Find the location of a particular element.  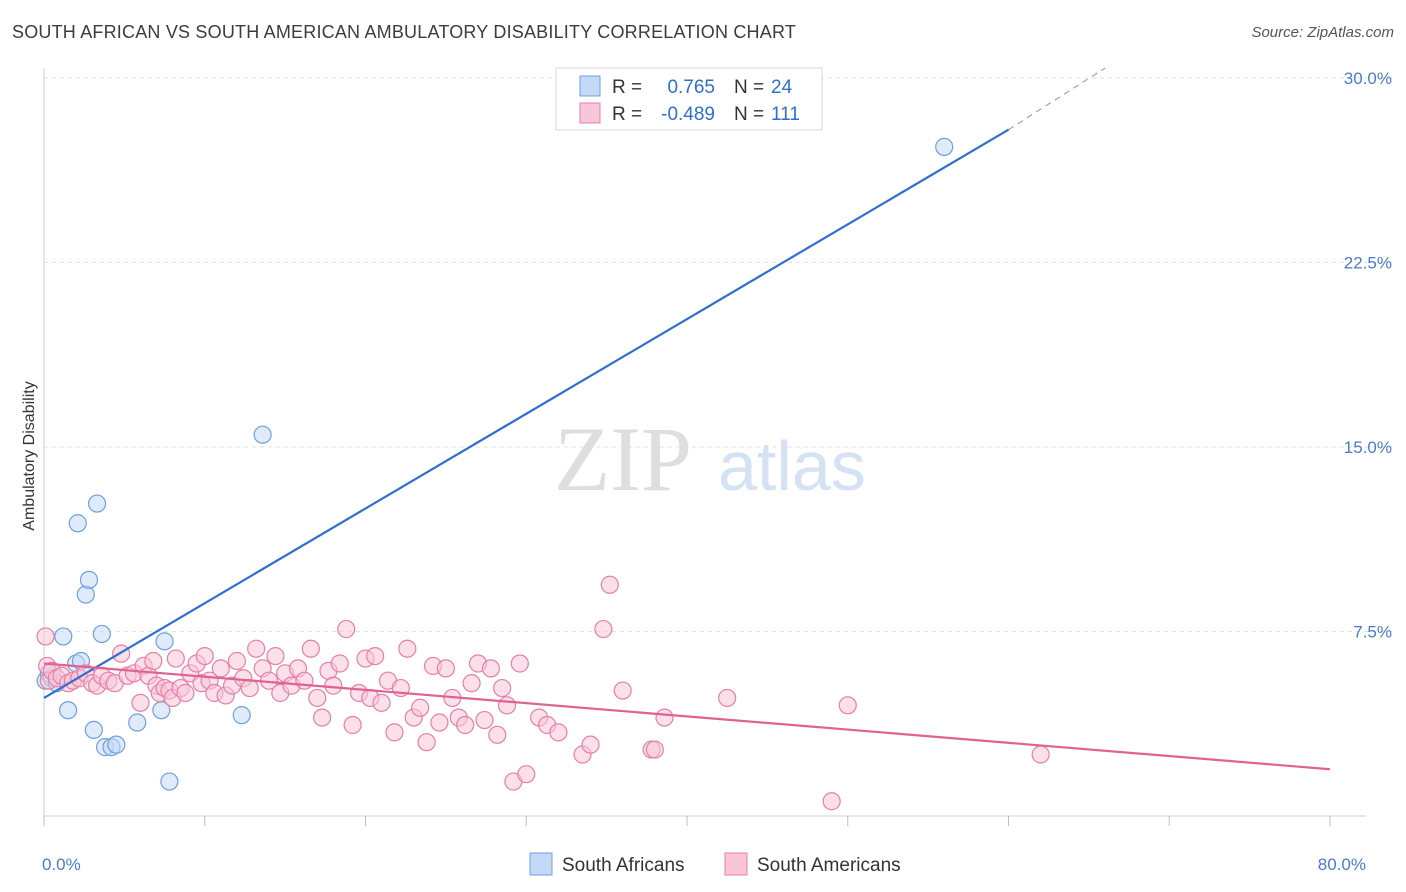

stats-n-label-blue: N = is located at coordinates (749, 87).